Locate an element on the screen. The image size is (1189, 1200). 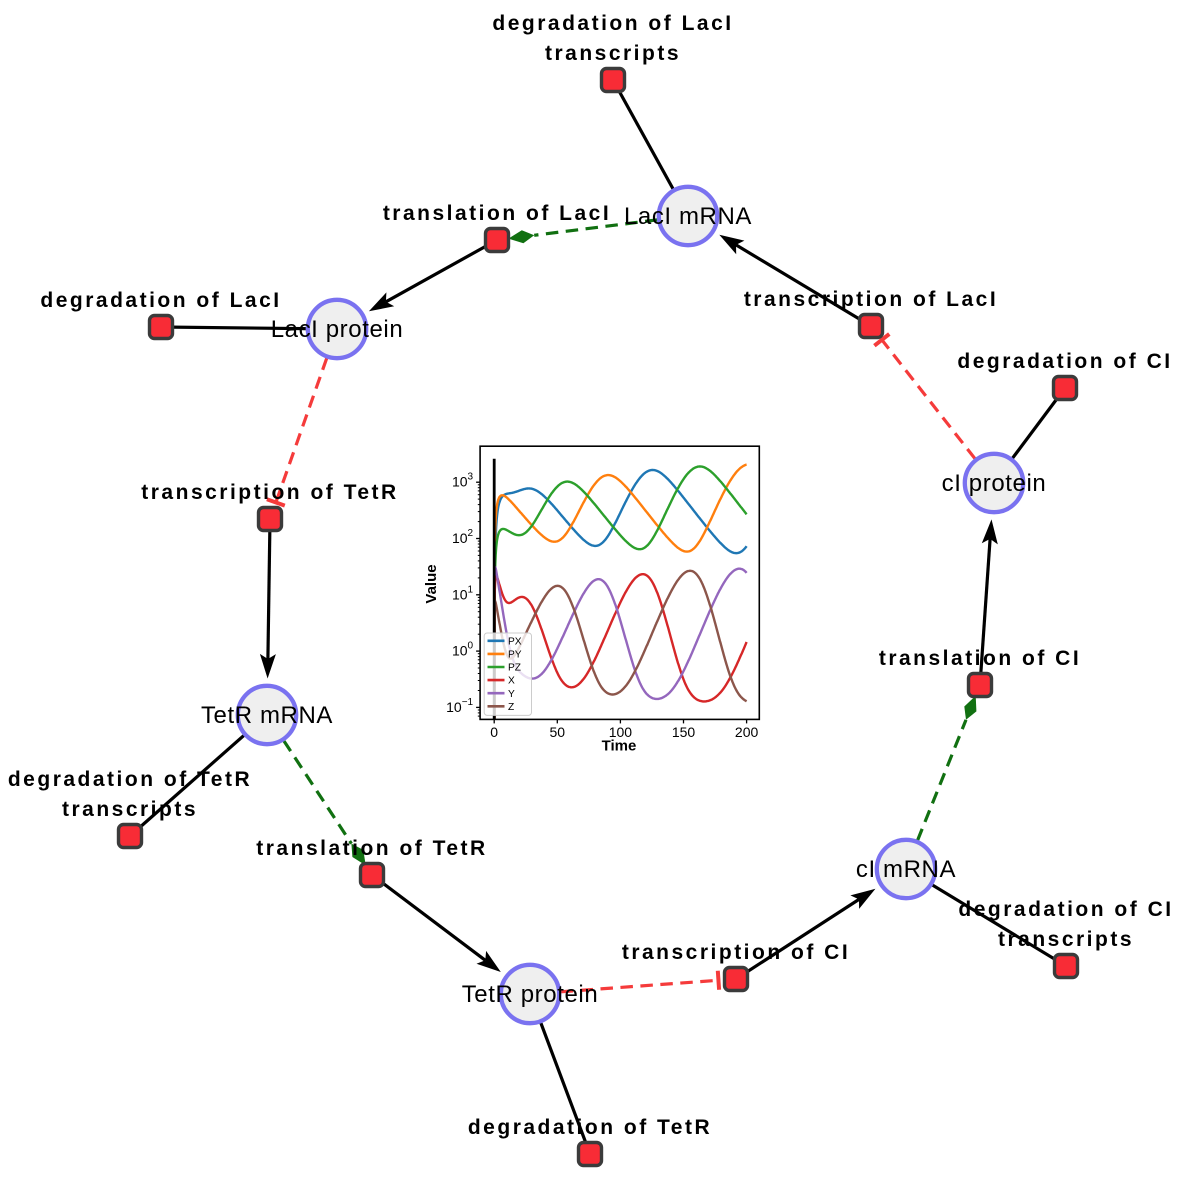
svg-text: cI mRNA is located at coordinates (906, 869).